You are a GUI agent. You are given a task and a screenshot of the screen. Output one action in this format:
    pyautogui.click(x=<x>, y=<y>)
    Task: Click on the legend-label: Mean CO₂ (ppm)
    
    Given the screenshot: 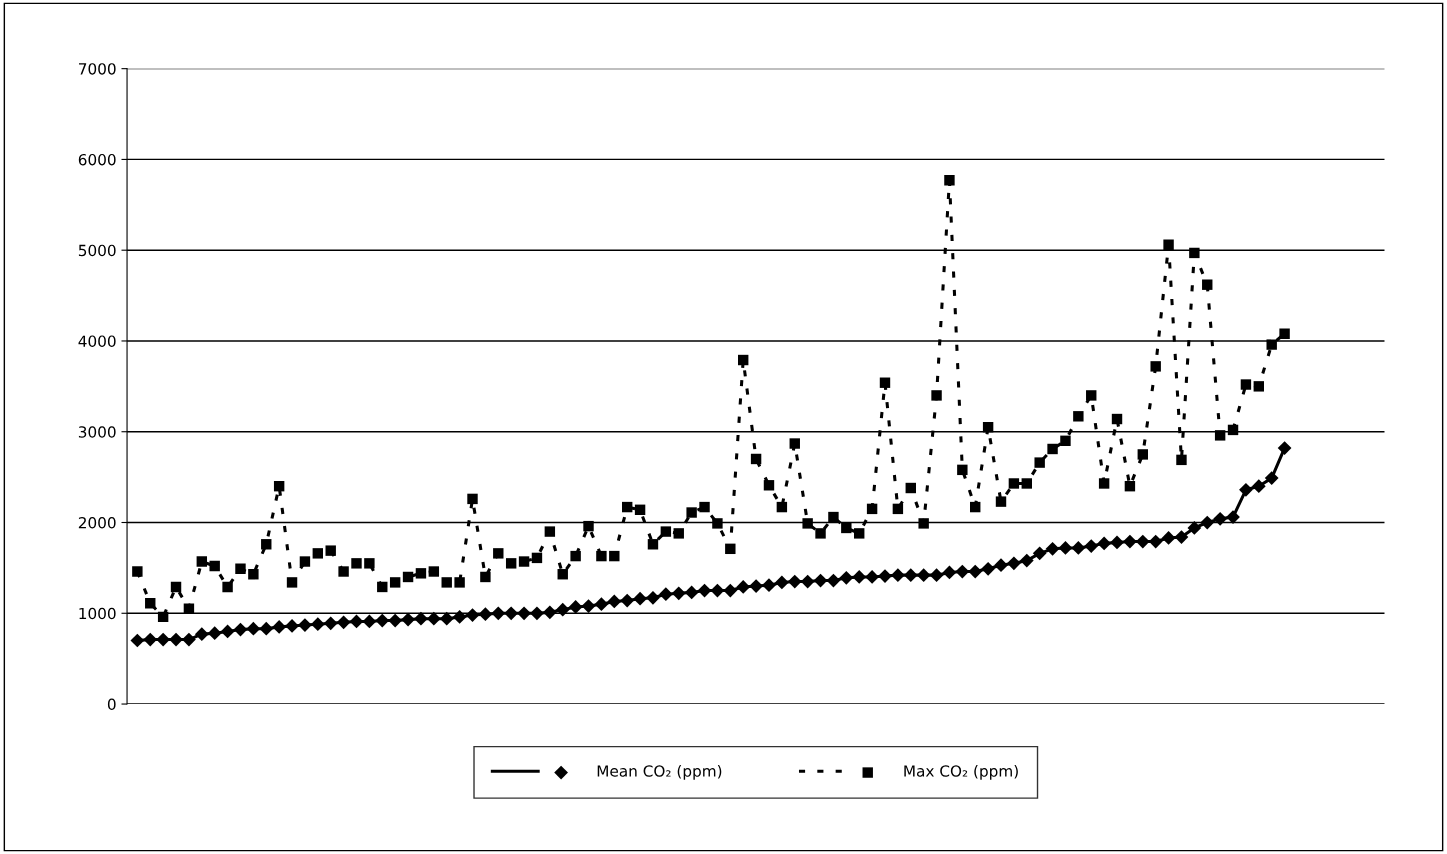 What is the action you would take?
    pyautogui.click(x=659, y=772)
    